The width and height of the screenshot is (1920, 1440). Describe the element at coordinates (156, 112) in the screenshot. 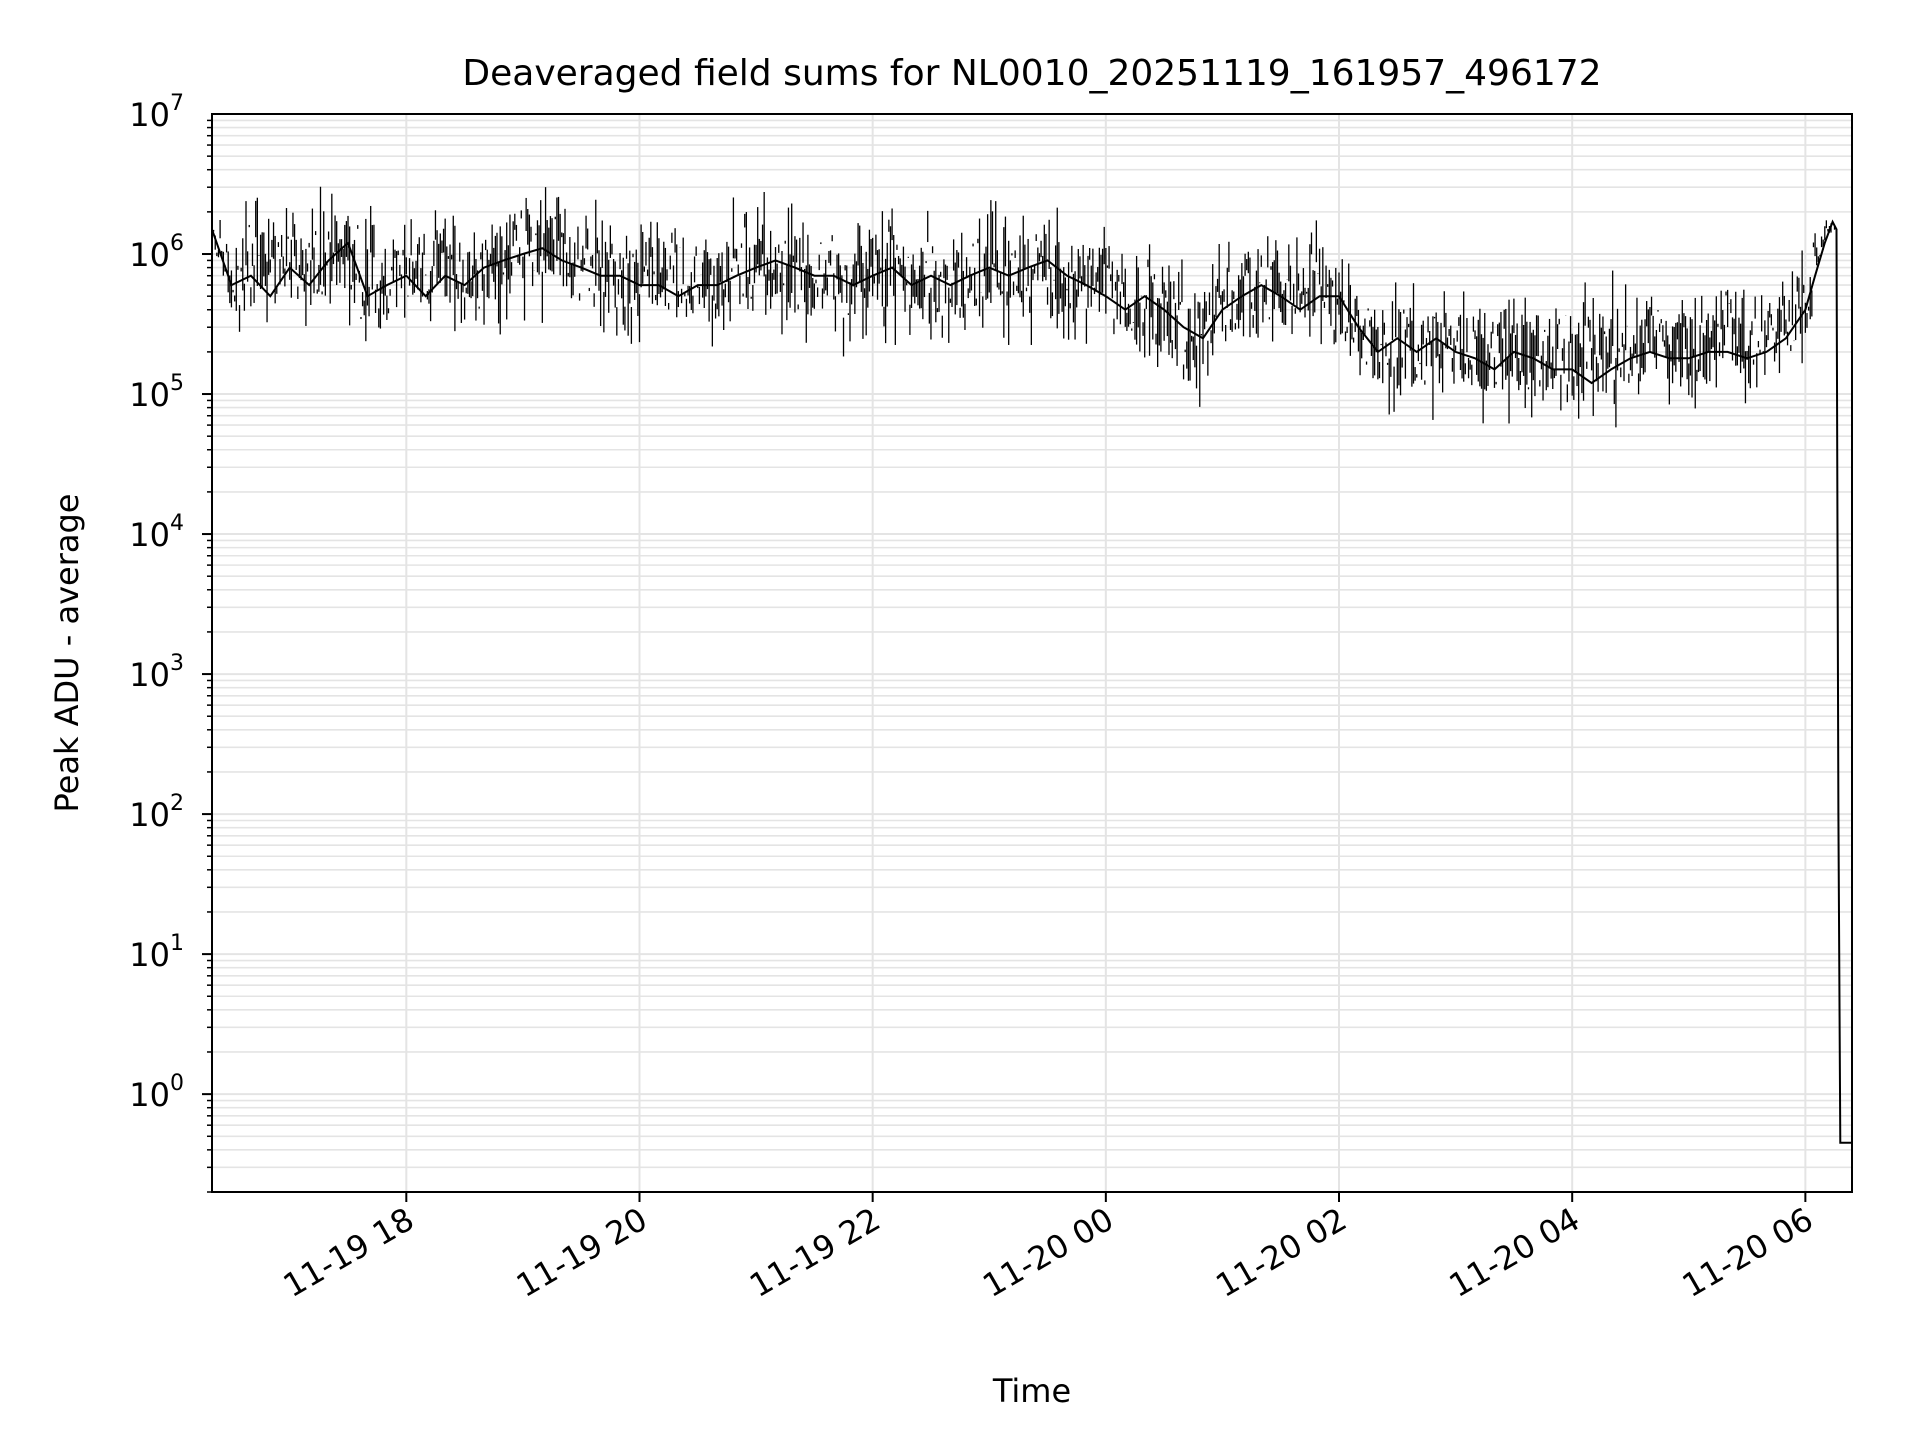

I see `y-tick-label: 10⁷` at that location.